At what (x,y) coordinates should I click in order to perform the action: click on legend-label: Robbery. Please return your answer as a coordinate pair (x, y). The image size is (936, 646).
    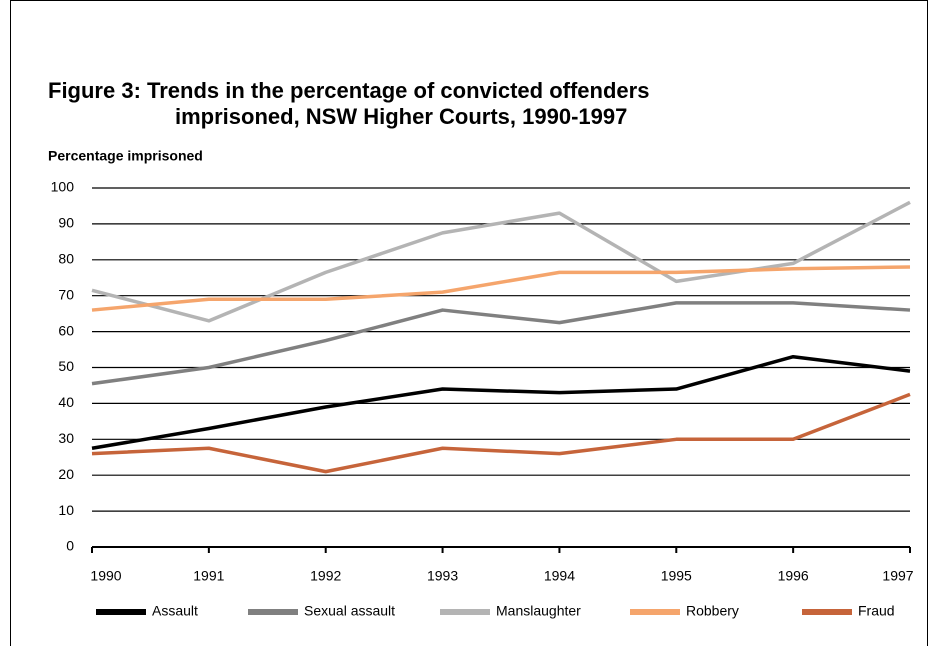
    Looking at the image, I should click on (712, 611).